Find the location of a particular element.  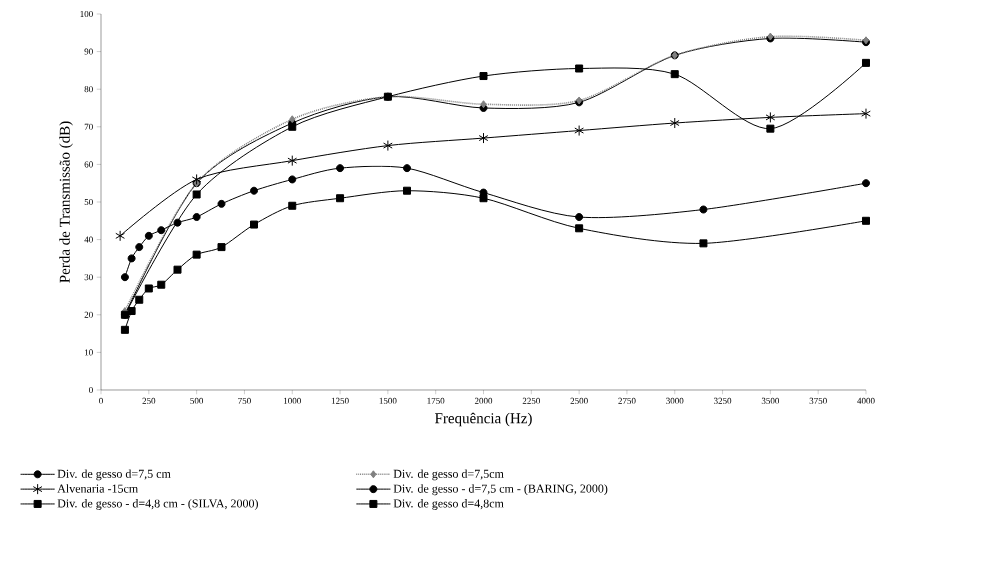

x-tick-label: 1750 is located at coordinates (436, 400).